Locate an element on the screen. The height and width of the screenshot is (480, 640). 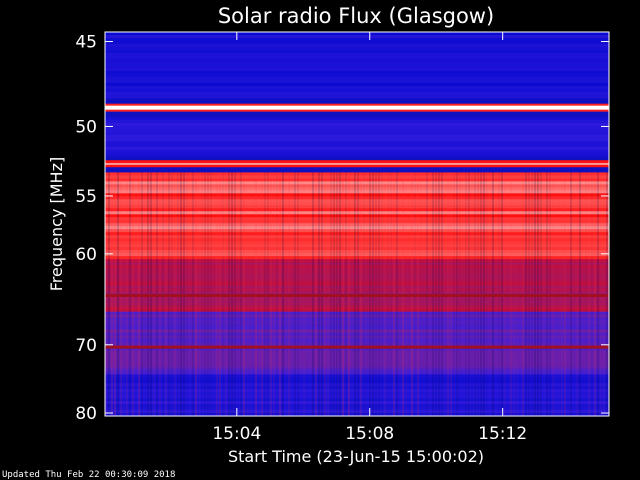
y-tick-label: 55 is located at coordinates (86, 197).